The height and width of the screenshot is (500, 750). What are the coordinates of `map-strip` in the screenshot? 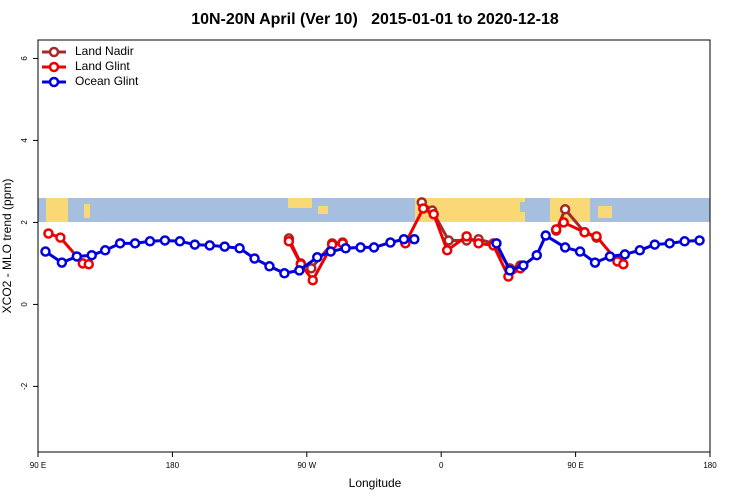 It's located at (374, 210).